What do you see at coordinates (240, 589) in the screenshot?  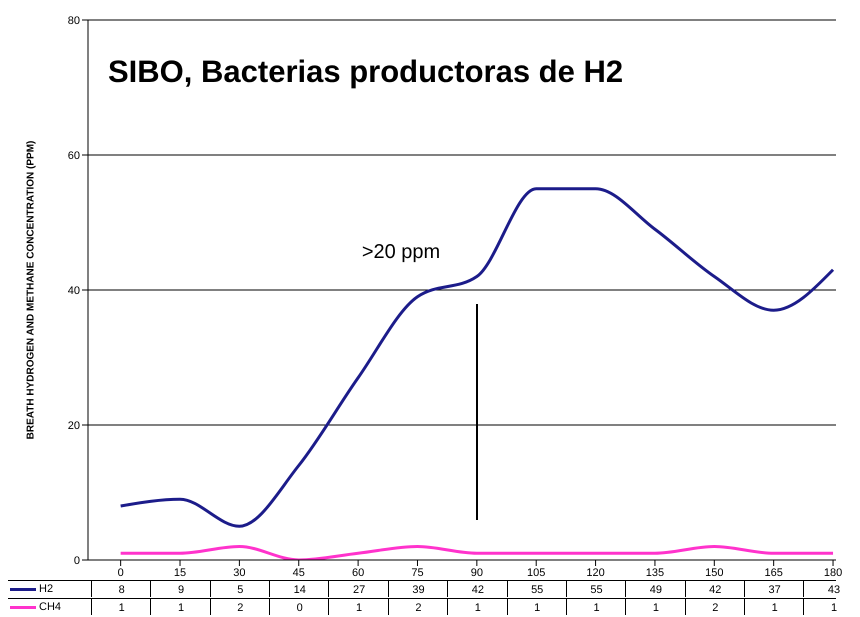 I see `data-label: 5` at bounding box center [240, 589].